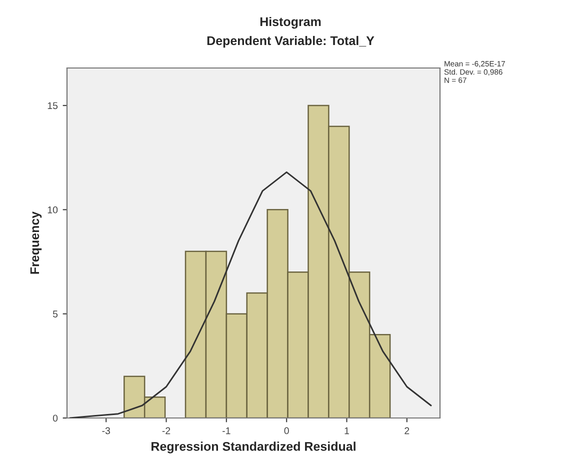 Image resolution: width=581 pixels, height=468 pixels. What do you see at coordinates (55, 418) in the screenshot?
I see `y-tick-label: 0` at bounding box center [55, 418].